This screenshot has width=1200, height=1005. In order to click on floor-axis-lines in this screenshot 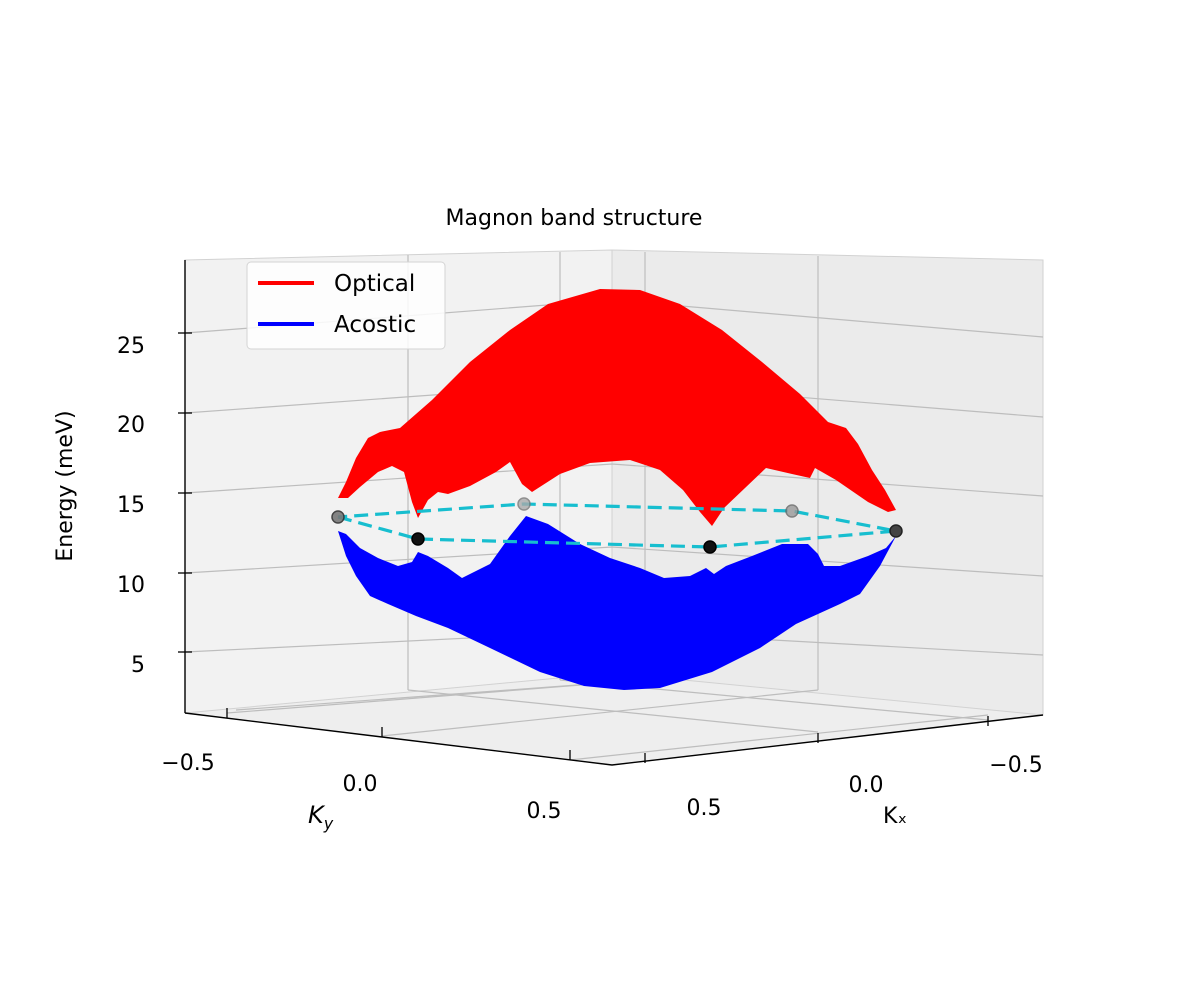, I will do `click(614, 739)`.